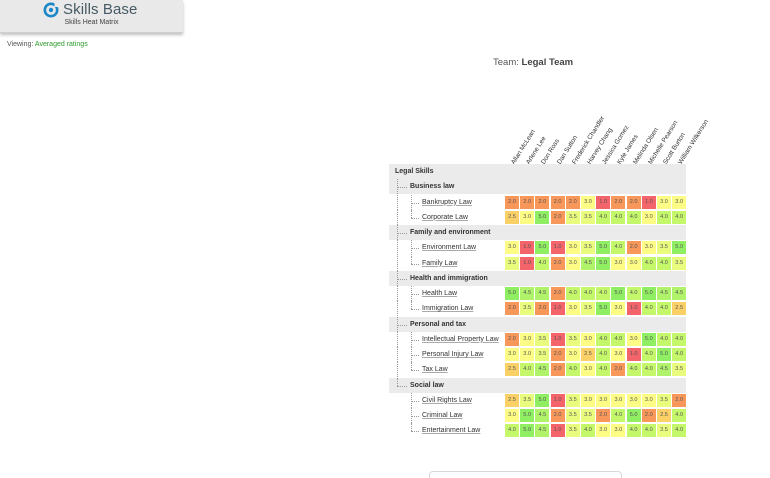 The height and width of the screenshot is (478, 770). I want to click on skill-label: Bankruptcy Law, so click(447, 202).